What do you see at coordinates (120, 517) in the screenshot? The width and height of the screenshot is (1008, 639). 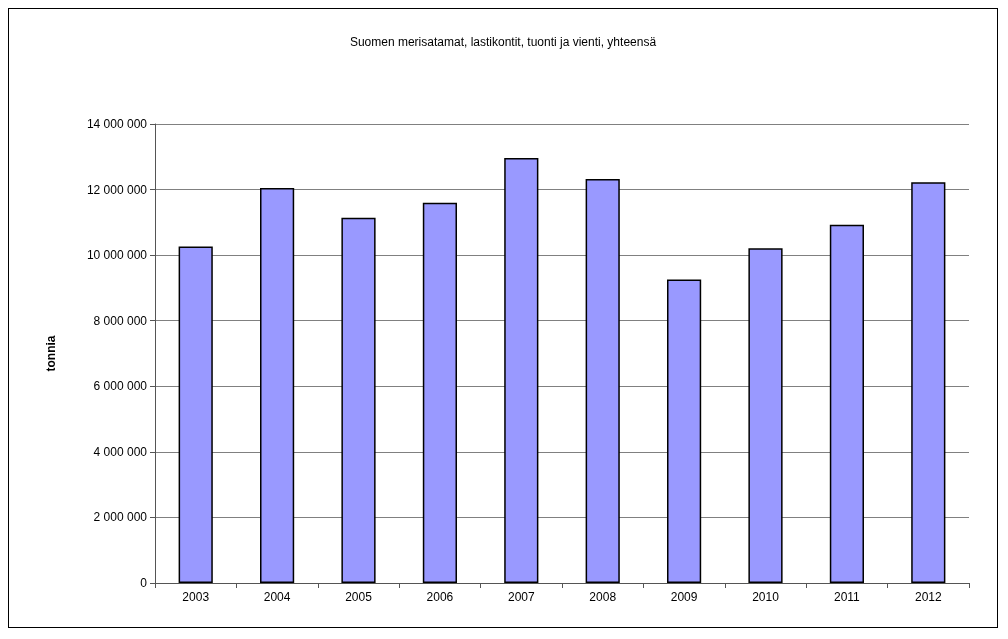 I see `y-tick-label: 2 000 000` at bounding box center [120, 517].